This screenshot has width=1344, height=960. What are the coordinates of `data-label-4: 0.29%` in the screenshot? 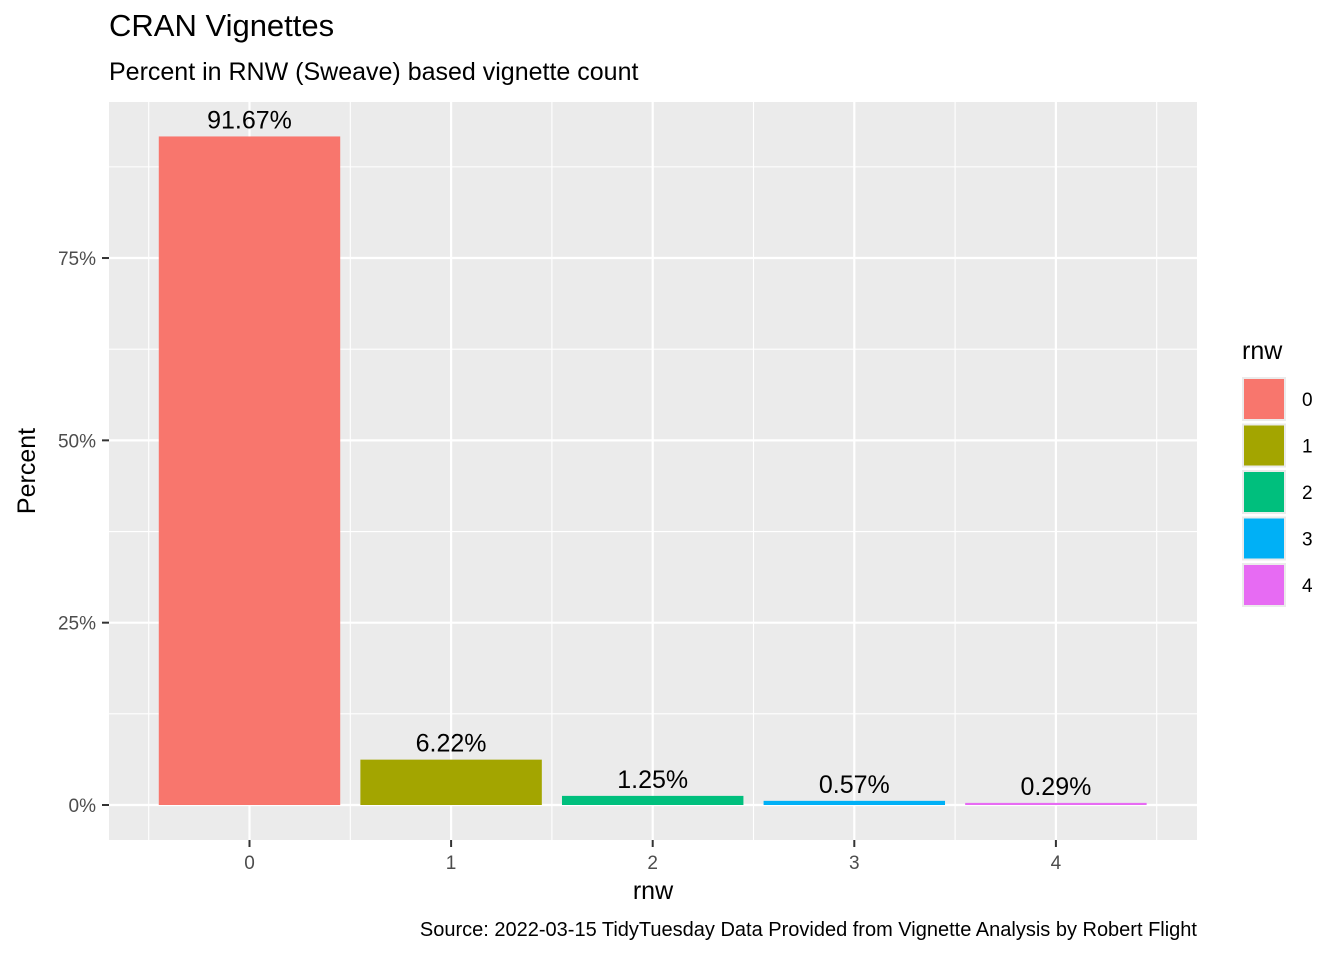 It's located at (1055, 787).